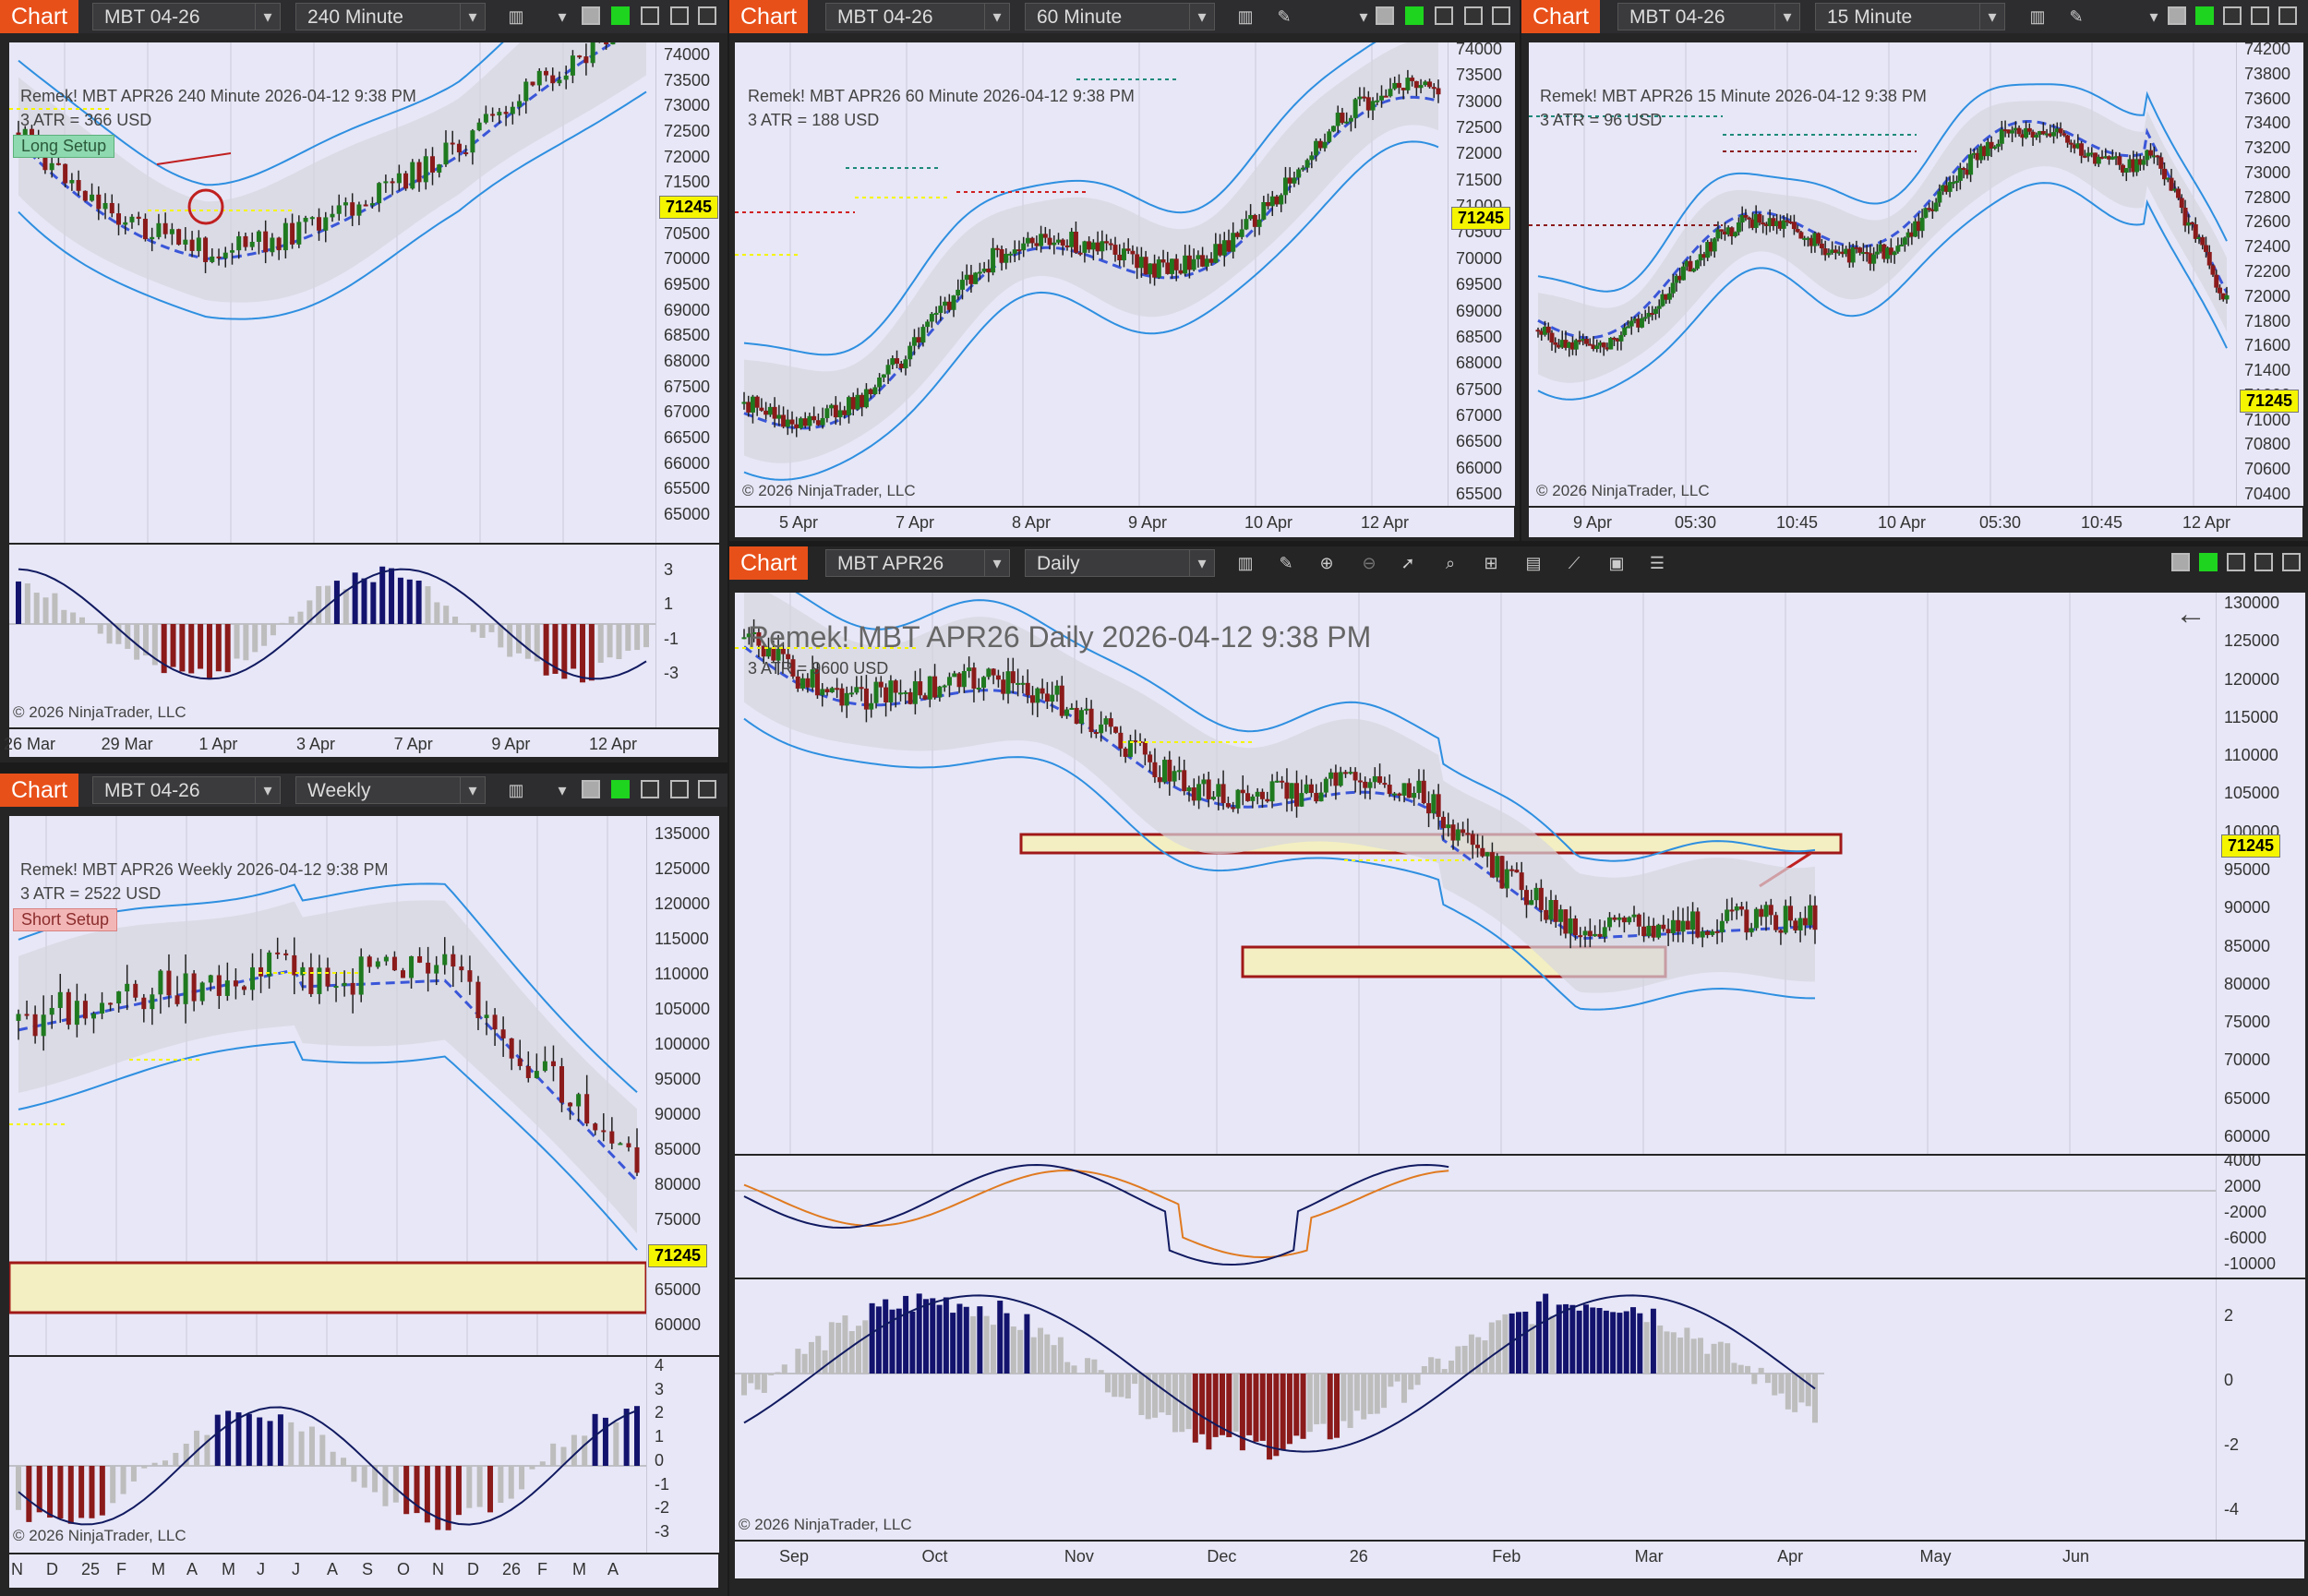 This screenshot has height=1596, width=2308. I want to click on properties-icon: ▣, so click(1616, 563).